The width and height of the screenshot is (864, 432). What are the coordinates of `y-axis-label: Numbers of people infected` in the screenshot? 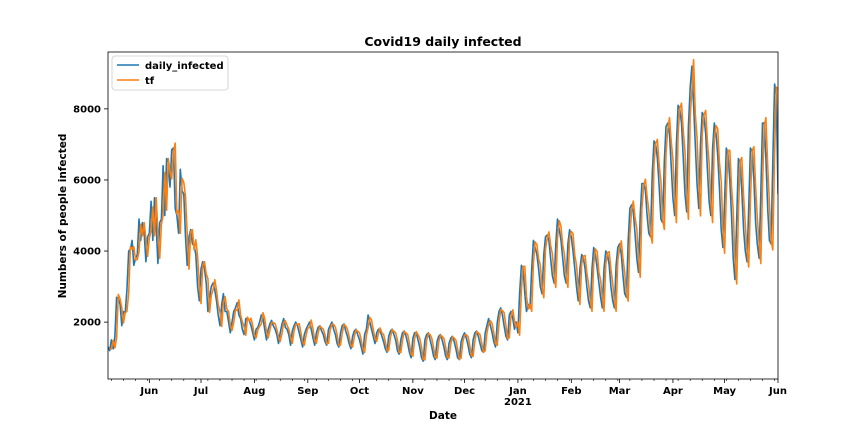 It's located at (63, 216).